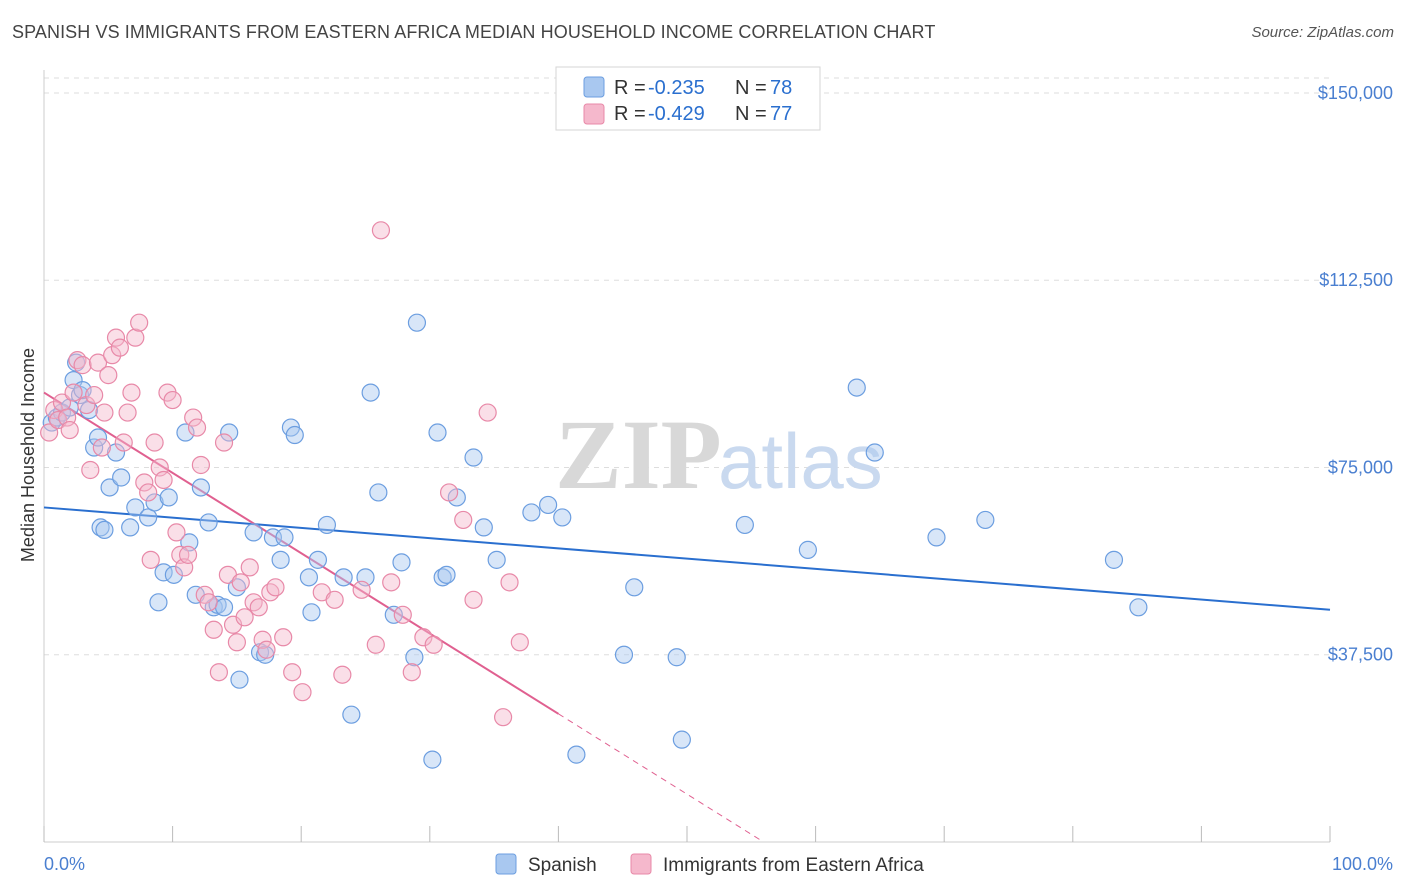  What do you see at coordinates (641, 864) in the screenshot?
I see `bottom-legend-swatch-eastern-africa` at bounding box center [641, 864].